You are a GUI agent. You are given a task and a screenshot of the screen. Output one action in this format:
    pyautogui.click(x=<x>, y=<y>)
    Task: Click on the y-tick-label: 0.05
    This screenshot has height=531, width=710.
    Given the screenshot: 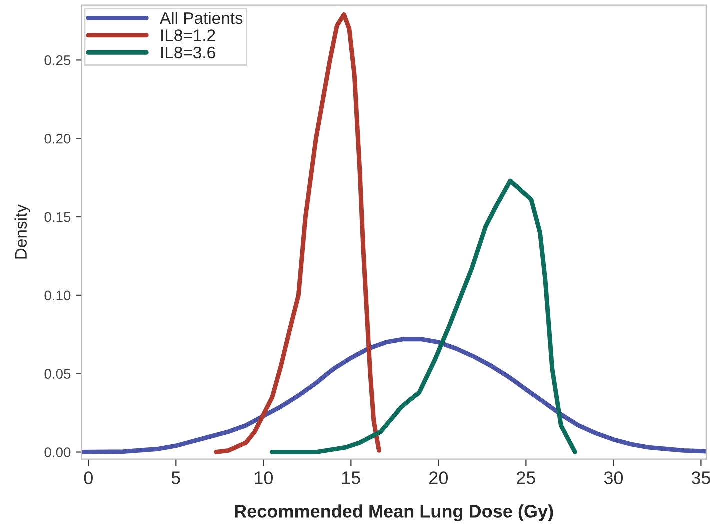 What is the action you would take?
    pyautogui.click(x=57, y=374)
    